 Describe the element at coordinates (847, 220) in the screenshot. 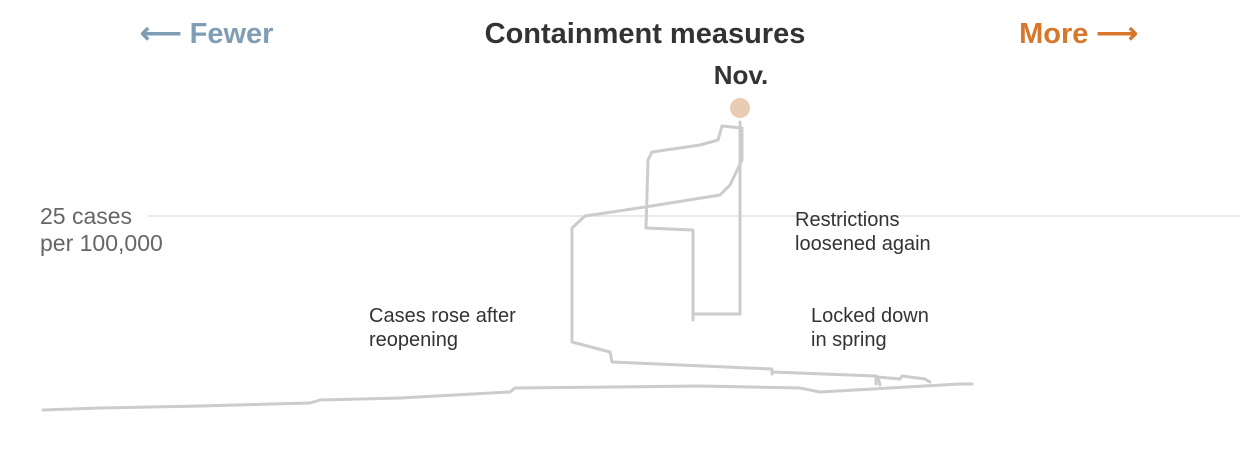

I see `annotation-restrictions-line1: Restrictions` at that location.